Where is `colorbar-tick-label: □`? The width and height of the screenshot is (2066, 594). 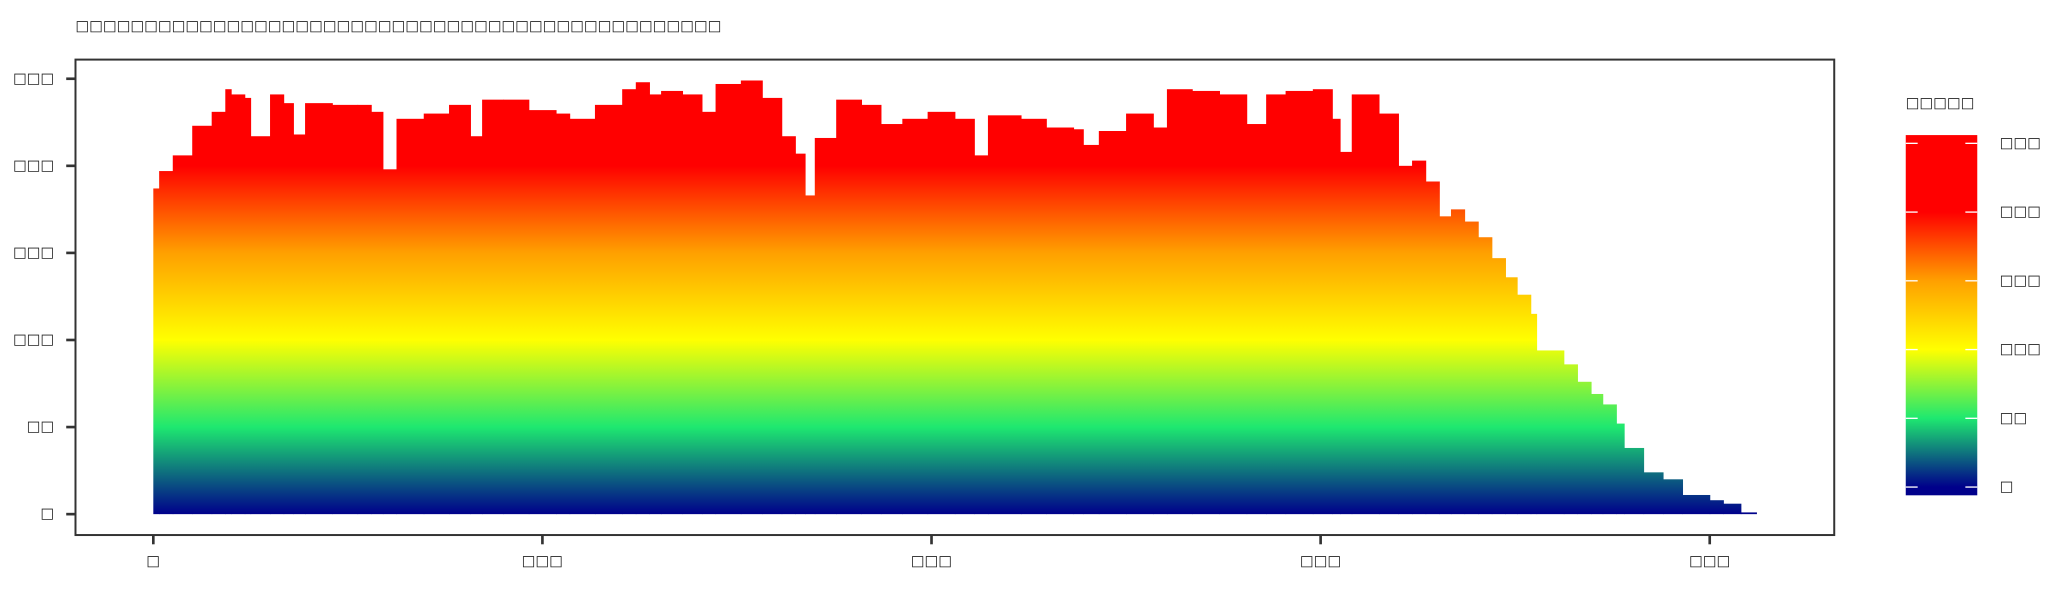 colorbar-tick-label: □ is located at coordinates (2007, 486).